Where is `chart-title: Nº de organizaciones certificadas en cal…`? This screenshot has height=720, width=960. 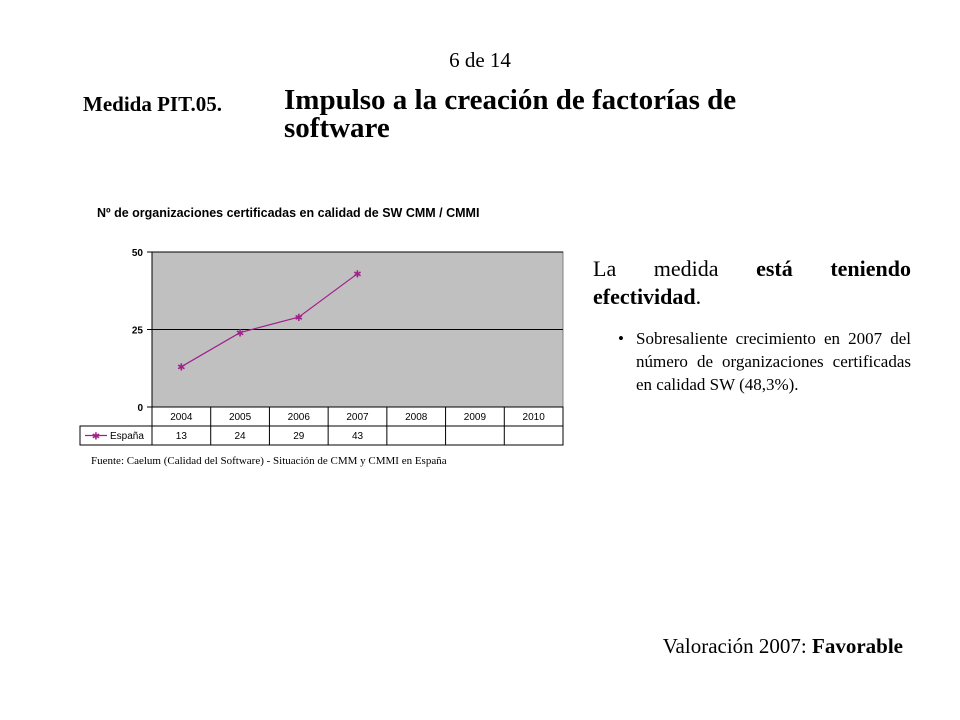 chart-title: Nº de organizaciones certificadas en cal… is located at coordinates (288, 213).